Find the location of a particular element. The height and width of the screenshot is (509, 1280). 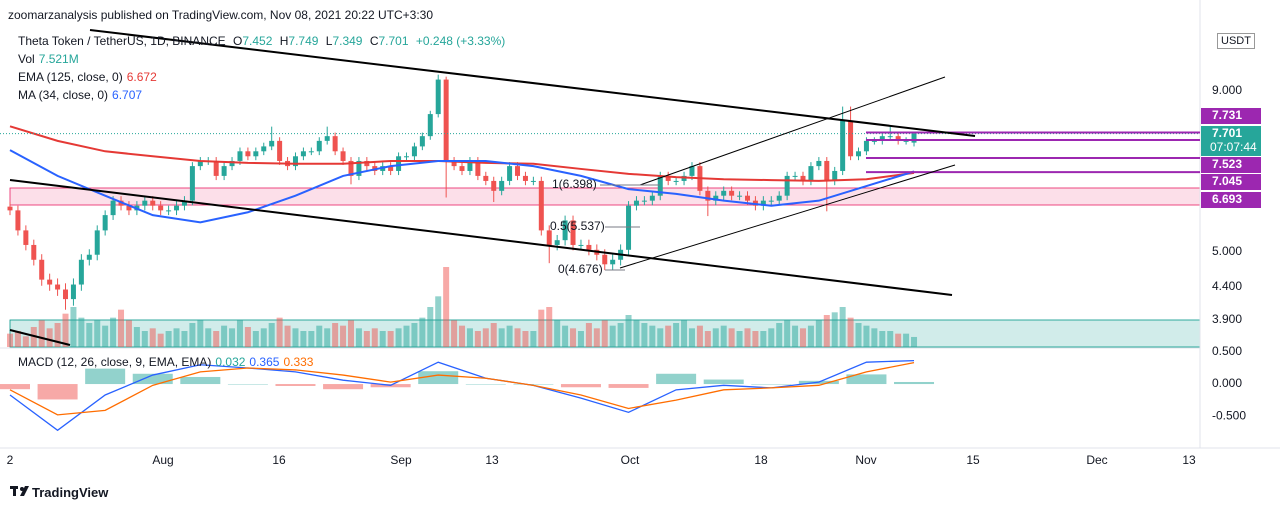

ema-value: 6.672 is located at coordinates (141, 77).